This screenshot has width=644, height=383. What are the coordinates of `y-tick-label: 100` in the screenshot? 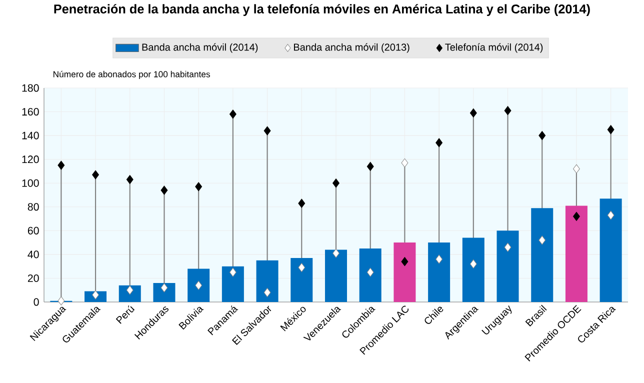 It's located at (30, 183).